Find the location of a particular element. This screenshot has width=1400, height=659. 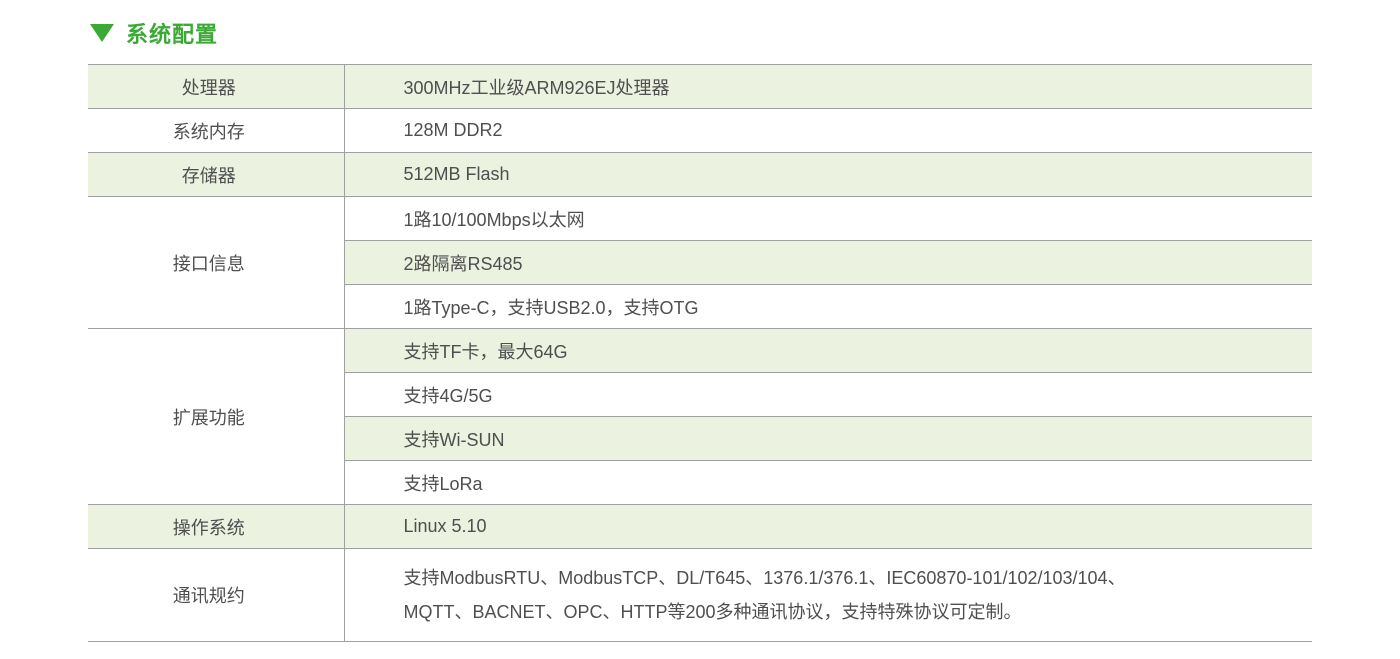

section-header: 系统配置 is located at coordinates (745, 33).